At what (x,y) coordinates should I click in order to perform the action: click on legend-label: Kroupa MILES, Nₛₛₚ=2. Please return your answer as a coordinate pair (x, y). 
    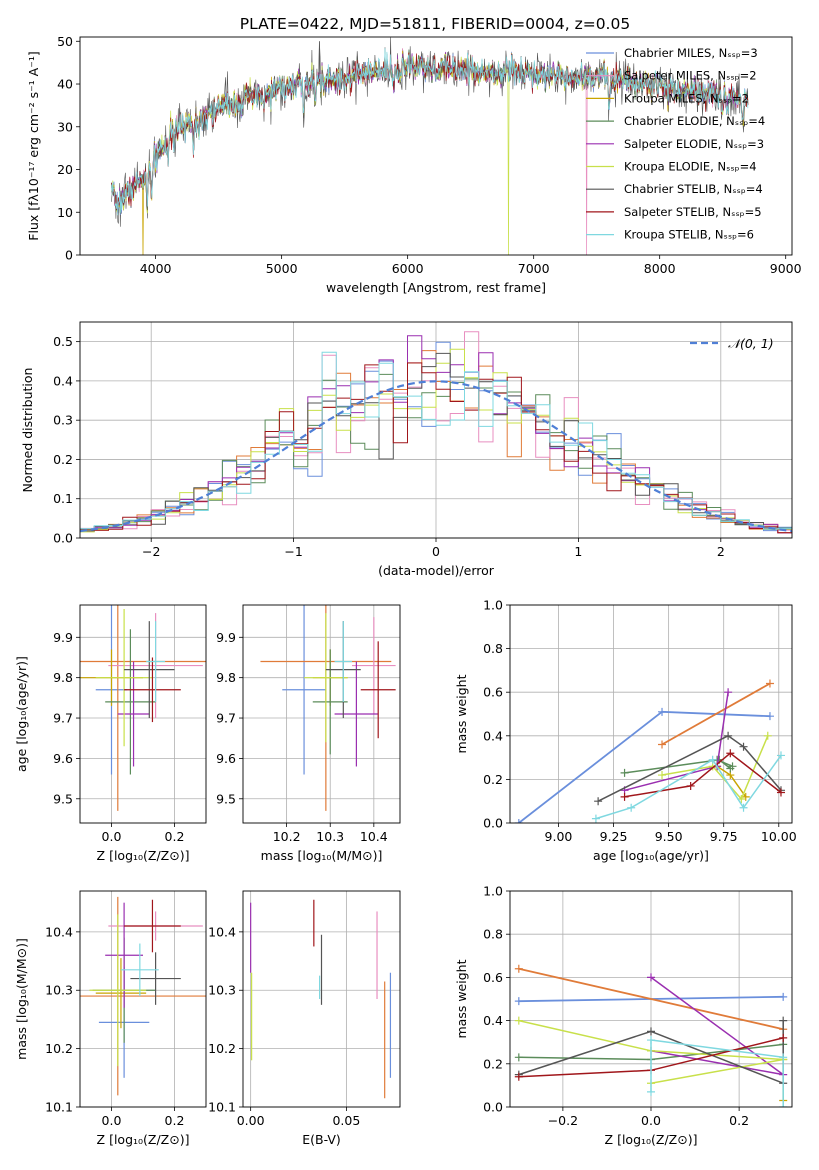
    Looking at the image, I should click on (686, 98).